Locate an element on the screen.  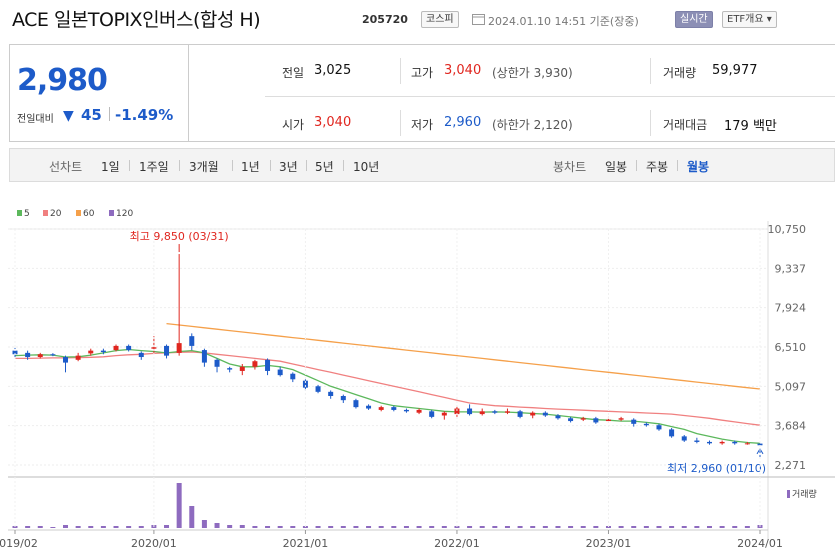
ma20-line is located at coordinates (388, 388).